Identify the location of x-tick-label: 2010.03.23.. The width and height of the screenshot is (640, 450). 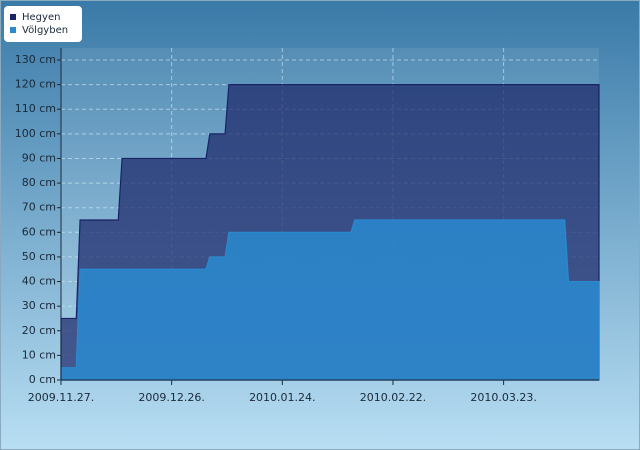
(503, 397).